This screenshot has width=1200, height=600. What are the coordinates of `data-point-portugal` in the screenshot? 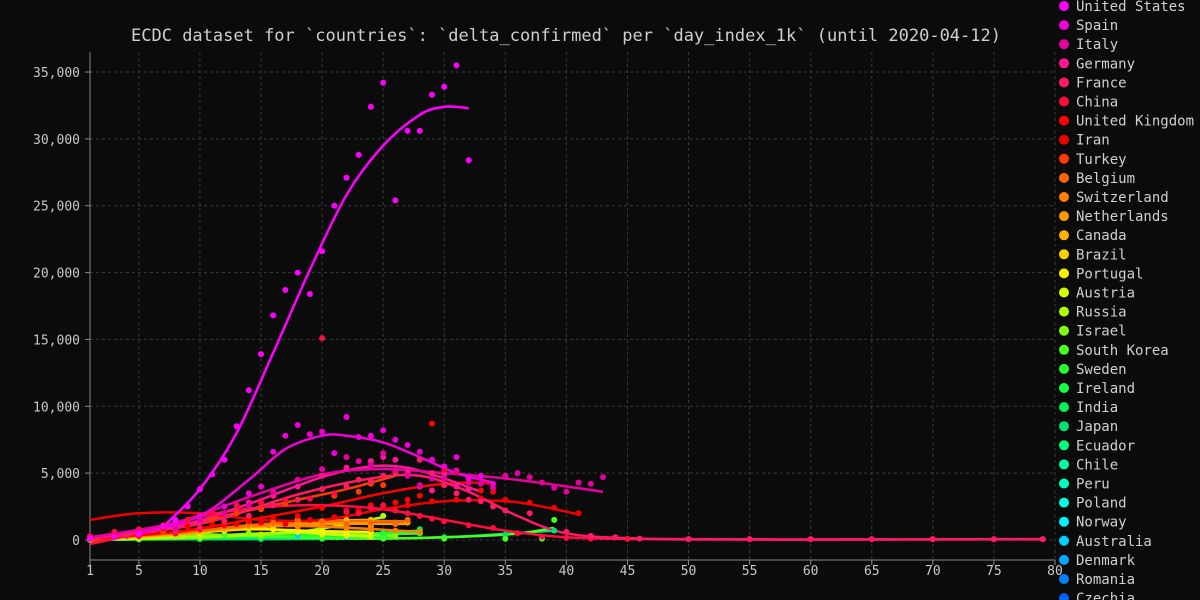 It's located at (346, 533).